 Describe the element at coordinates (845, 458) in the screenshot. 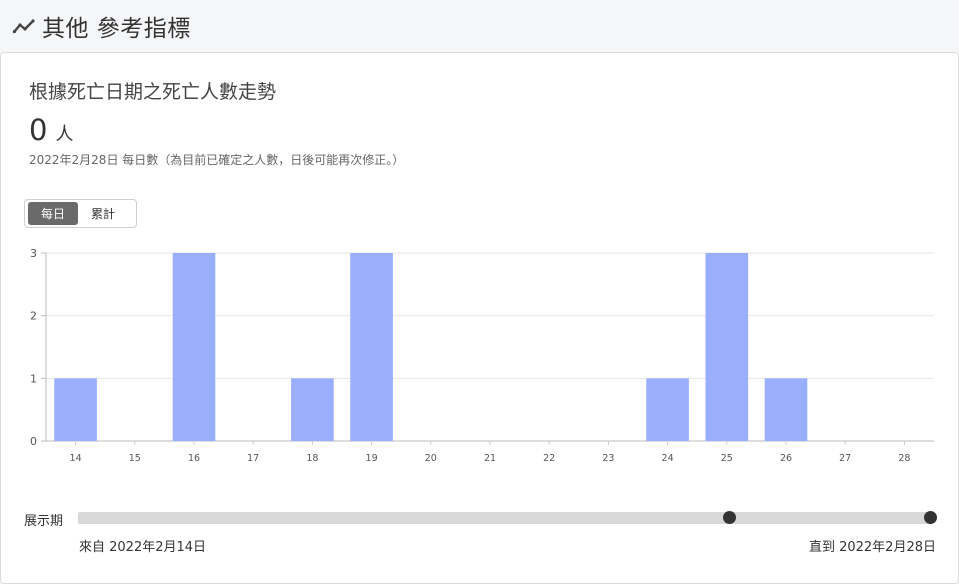

I see `x-tick-label: 27` at that location.